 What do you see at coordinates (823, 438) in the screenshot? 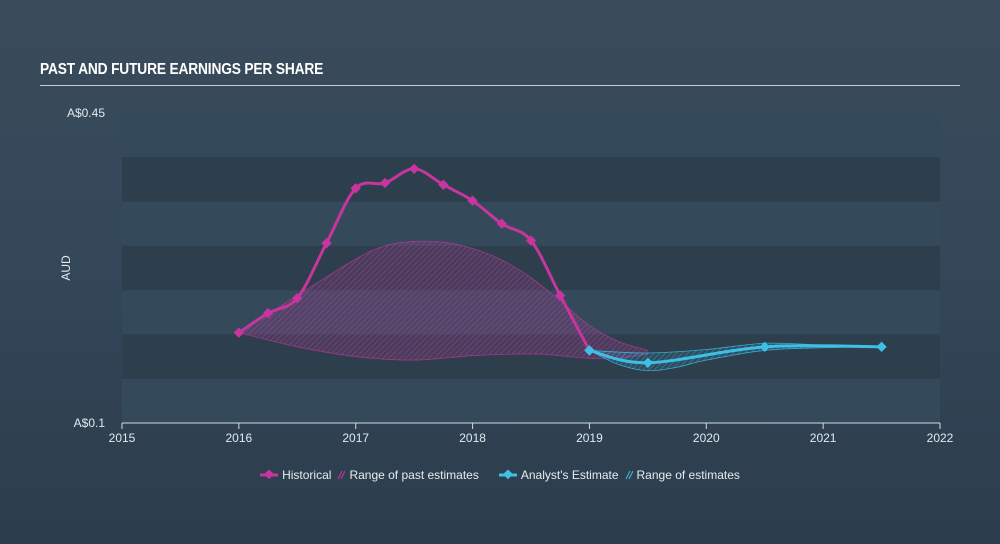
I see `x-tick-label: 2021` at bounding box center [823, 438].